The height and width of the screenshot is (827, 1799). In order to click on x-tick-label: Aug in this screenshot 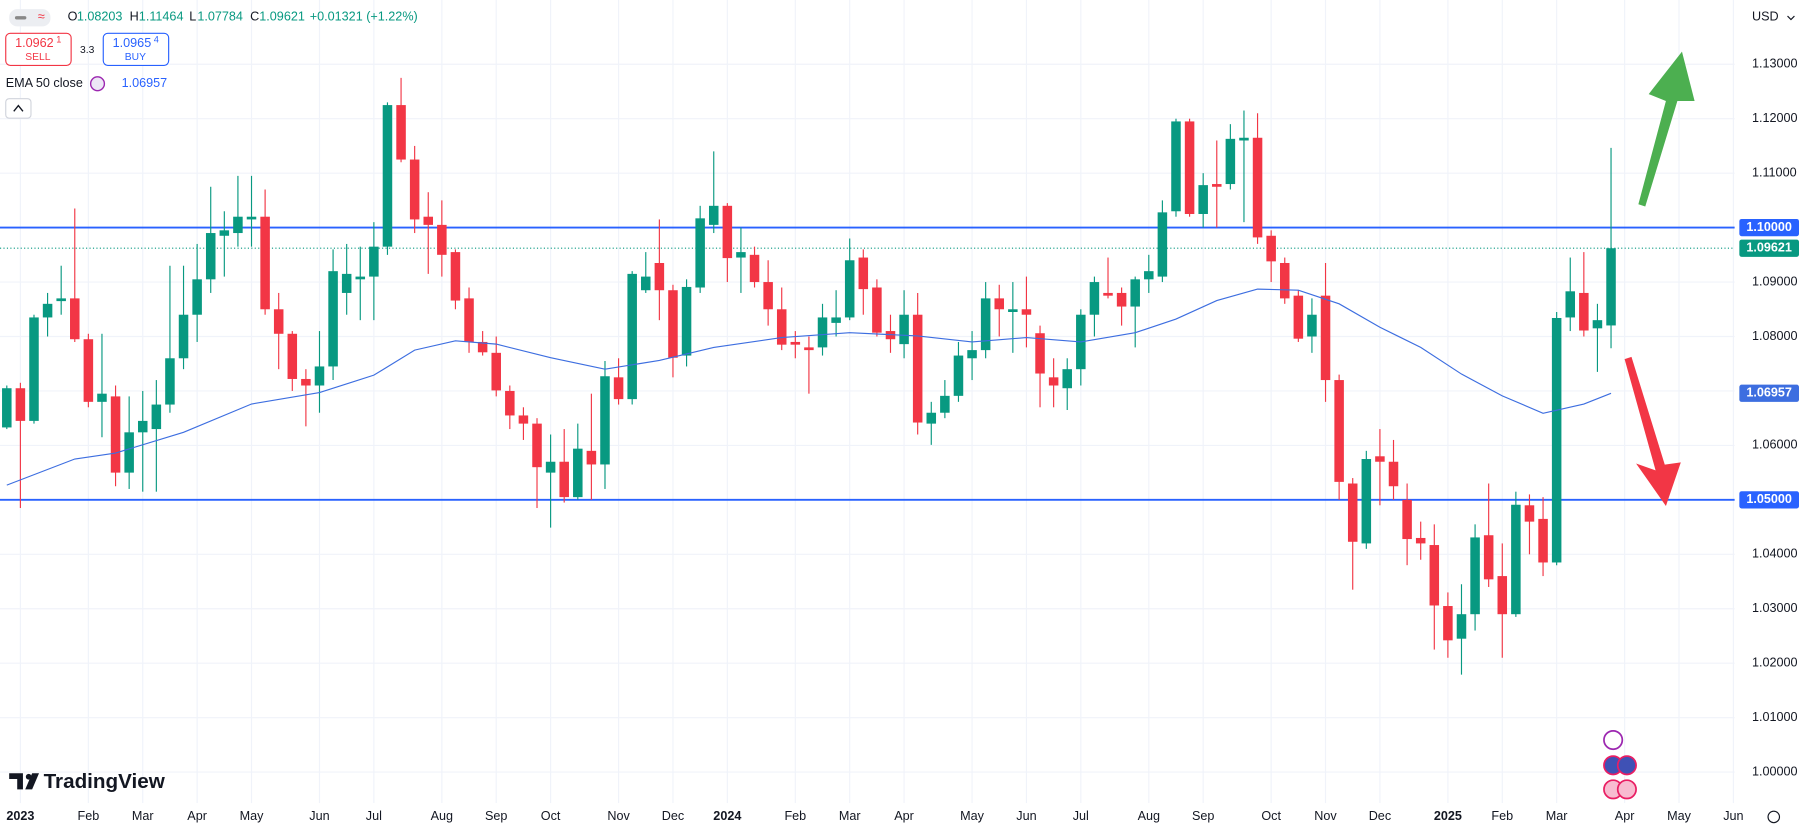, I will do `click(442, 816)`.